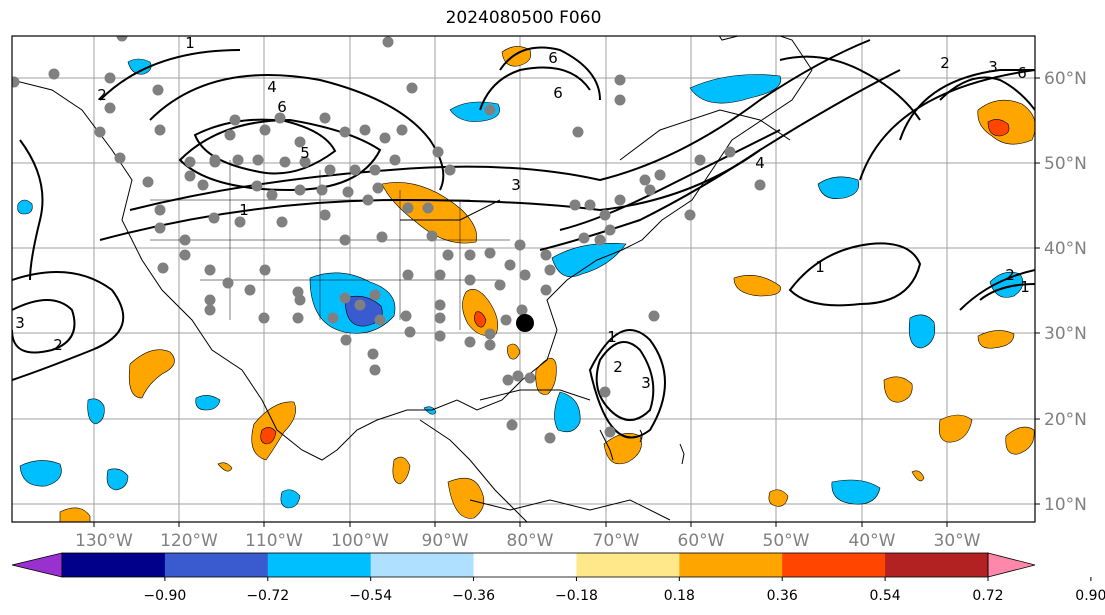 This screenshot has height=615, width=1105. Describe the element at coordinates (1065, 420) in the screenshot. I see `lat-label: 20°N` at that location.